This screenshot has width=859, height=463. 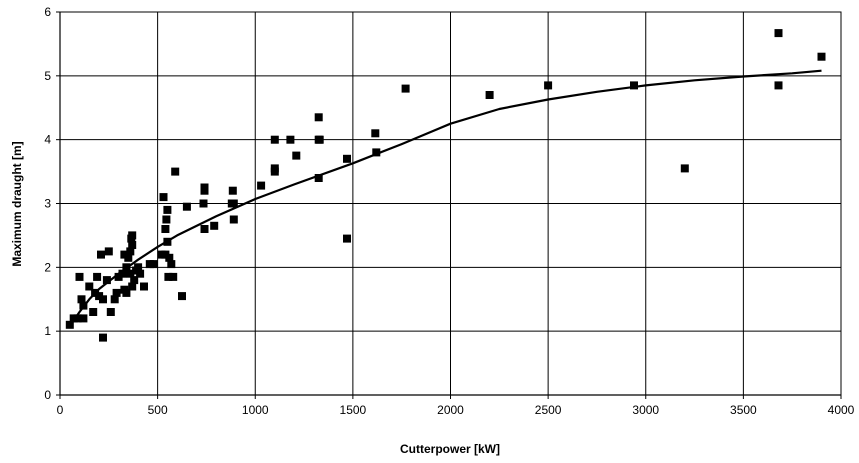 I want to click on x-tick-label: 2000, so click(x=450, y=410).